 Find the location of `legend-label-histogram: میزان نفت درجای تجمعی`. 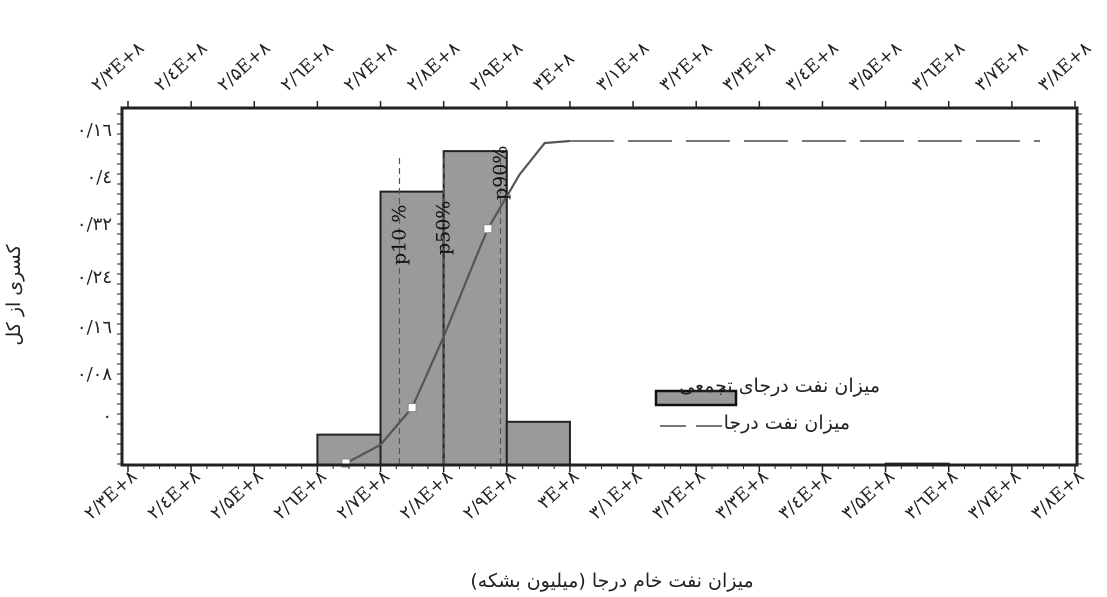

legend-label-histogram: میزان نفت درجای تجمعی is located at coordinates (779, 386).